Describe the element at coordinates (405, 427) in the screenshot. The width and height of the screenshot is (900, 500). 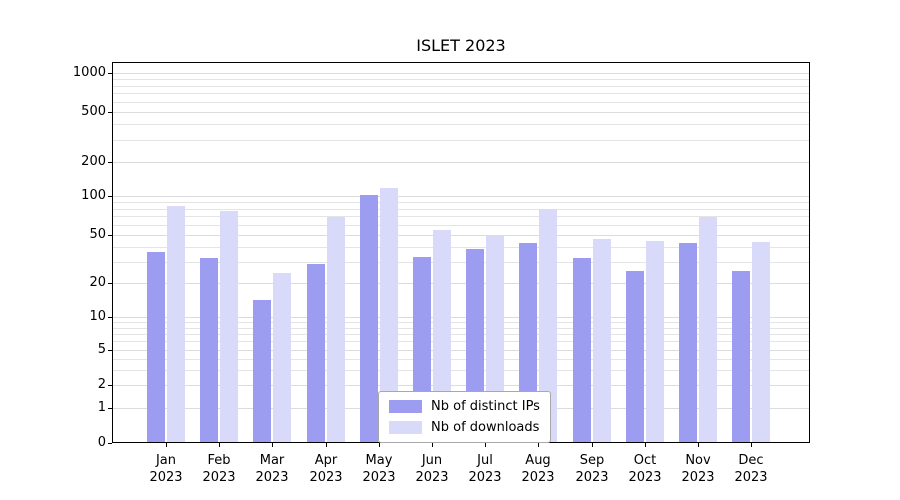
I see `legend-swatch-downloads` at that location.